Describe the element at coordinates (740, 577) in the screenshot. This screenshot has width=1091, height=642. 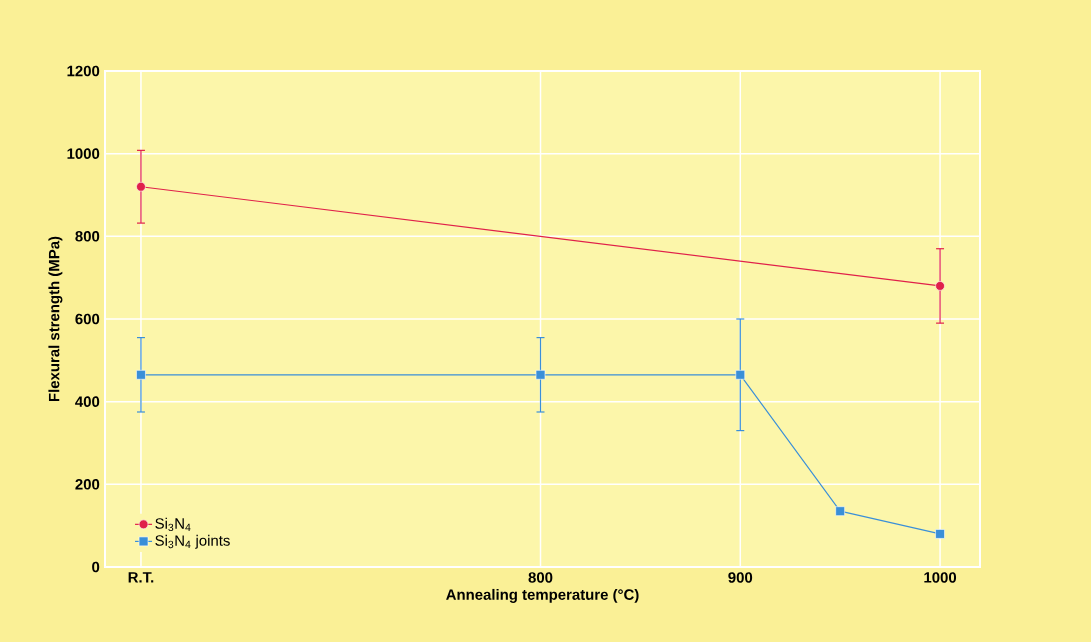
I see `x-tick-label: 900` at that location.